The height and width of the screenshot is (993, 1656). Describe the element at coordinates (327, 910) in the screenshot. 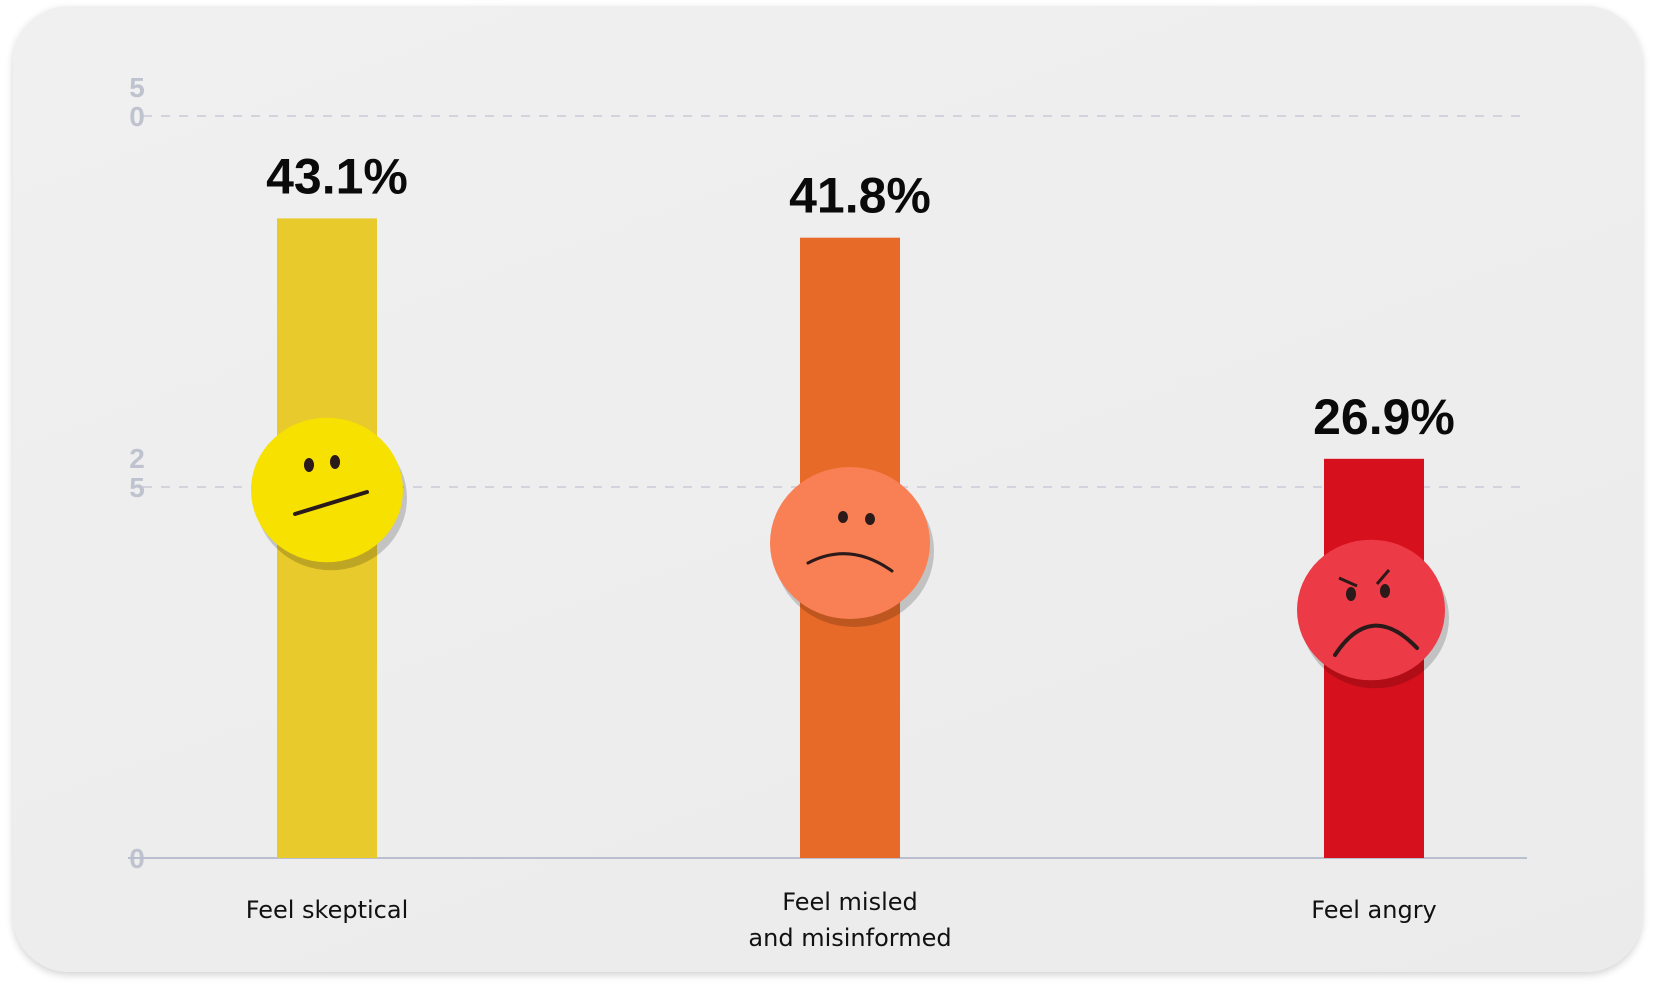

I see `category-label: Feel skeptical` at that location.